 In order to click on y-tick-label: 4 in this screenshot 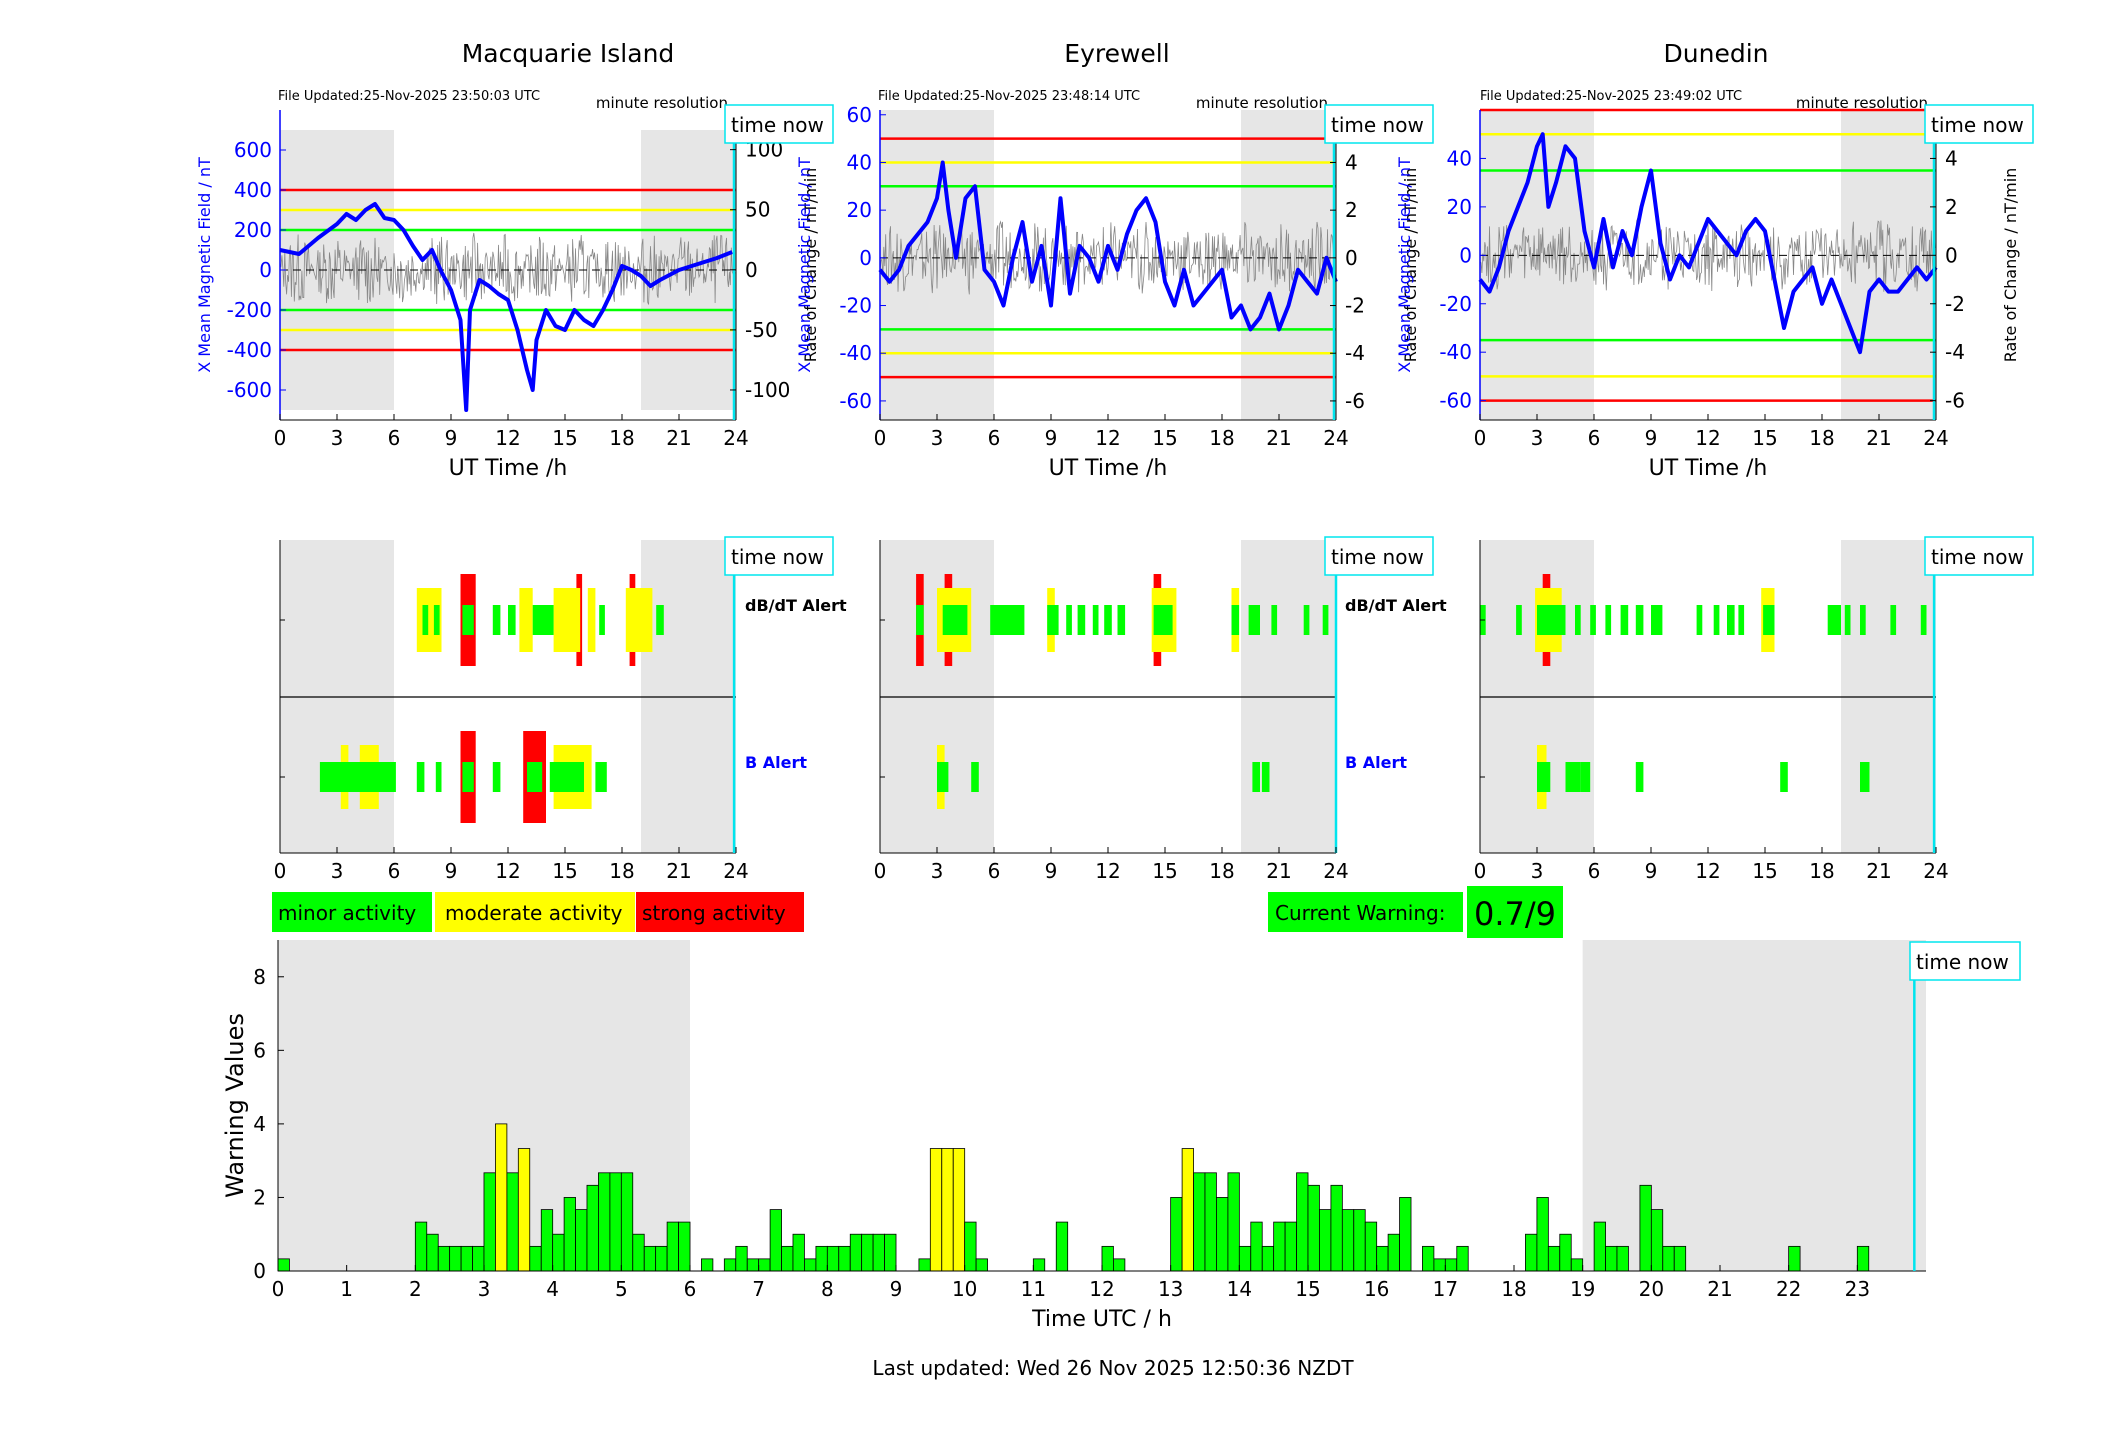, I will do `click(259, 1124)`.